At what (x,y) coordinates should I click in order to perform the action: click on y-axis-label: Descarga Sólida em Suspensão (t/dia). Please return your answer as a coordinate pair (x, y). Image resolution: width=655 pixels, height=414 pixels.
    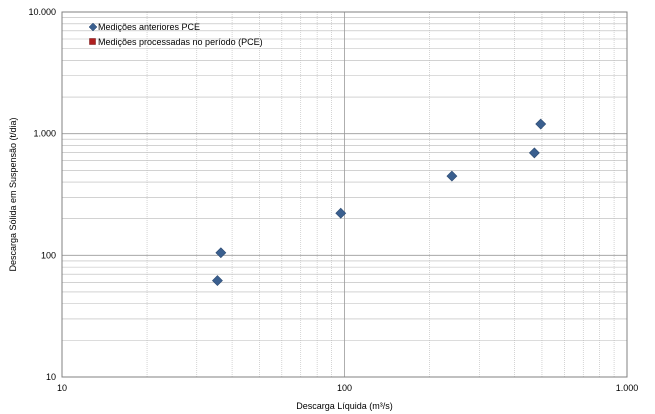
    Looking at the image, I should click on (13, 194).